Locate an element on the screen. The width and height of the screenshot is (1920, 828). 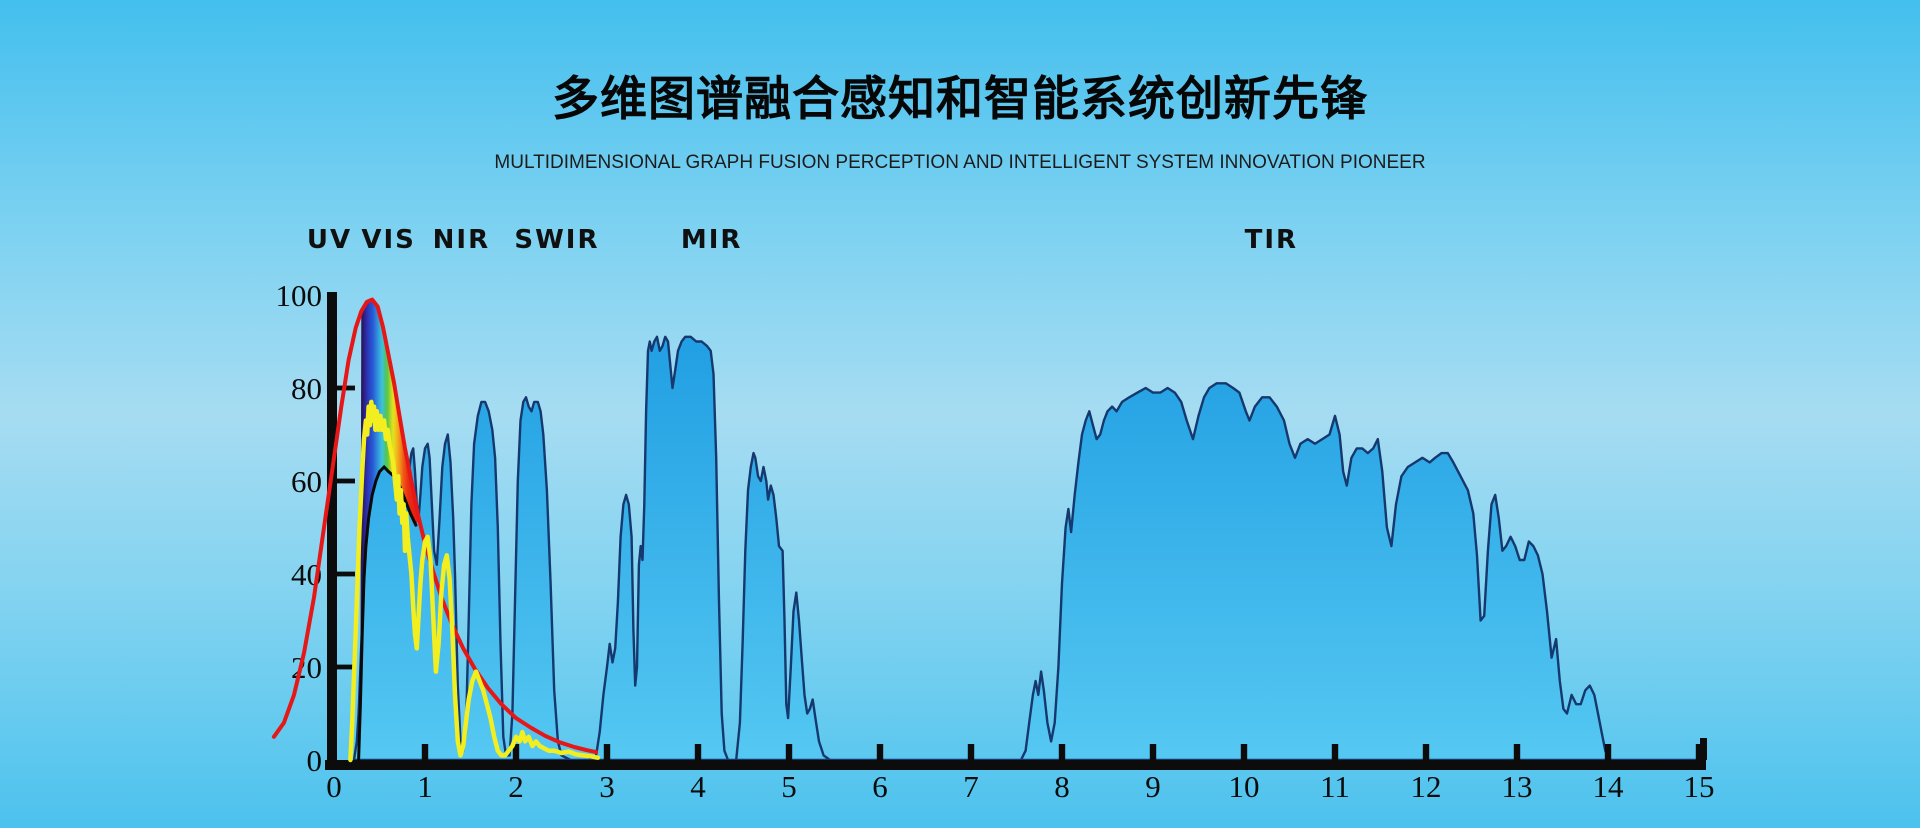
y-axis is located at coordinates (332, 531).